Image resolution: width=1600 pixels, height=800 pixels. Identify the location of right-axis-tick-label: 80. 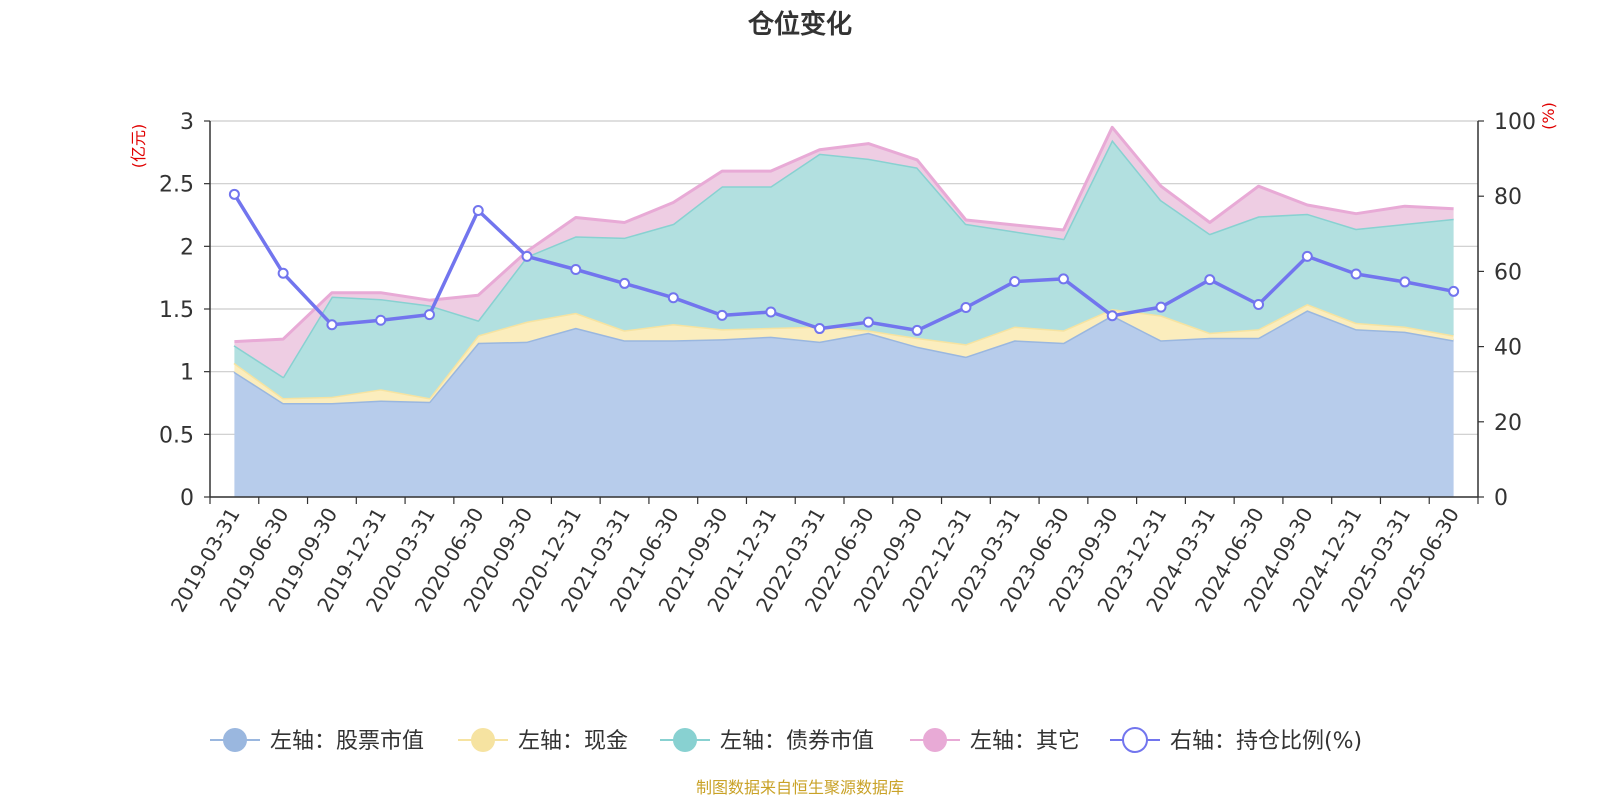
(1508, 197).